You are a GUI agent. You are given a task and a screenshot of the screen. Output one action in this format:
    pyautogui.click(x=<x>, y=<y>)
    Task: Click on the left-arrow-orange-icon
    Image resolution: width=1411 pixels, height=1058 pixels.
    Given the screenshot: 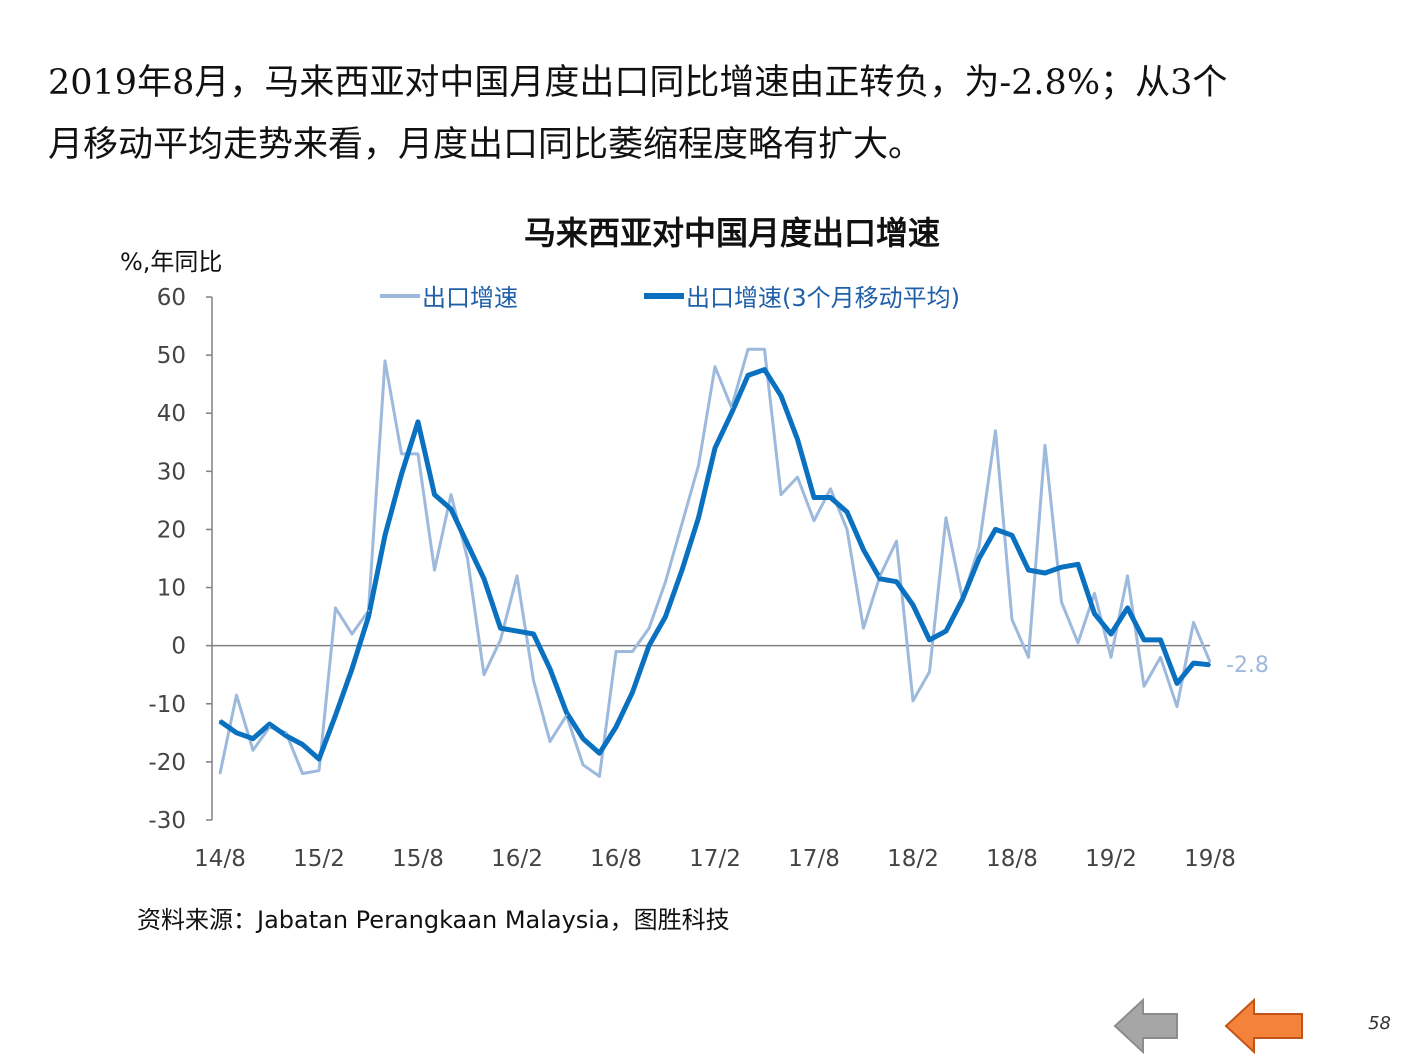 What is the action you would take?
    pyautogui.click(x=1263, y=1026)
    